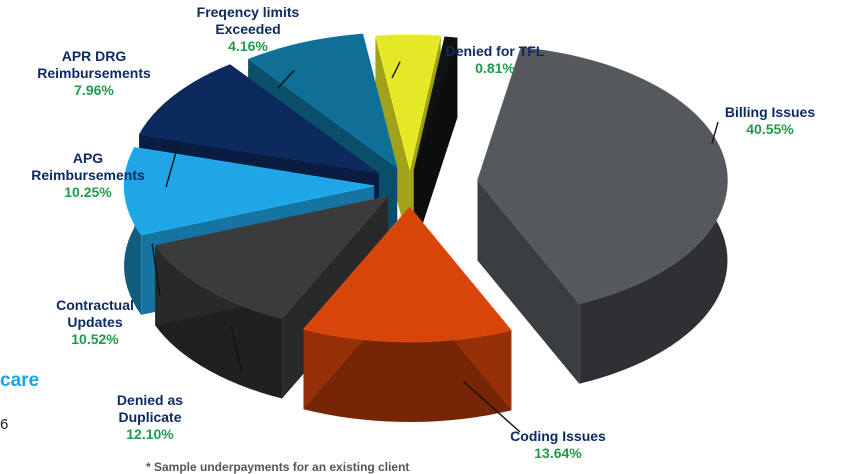  Describe the element at coordinates (770, 129) in the screenshot. I see `slice-value-label: 40.55%` at that location.